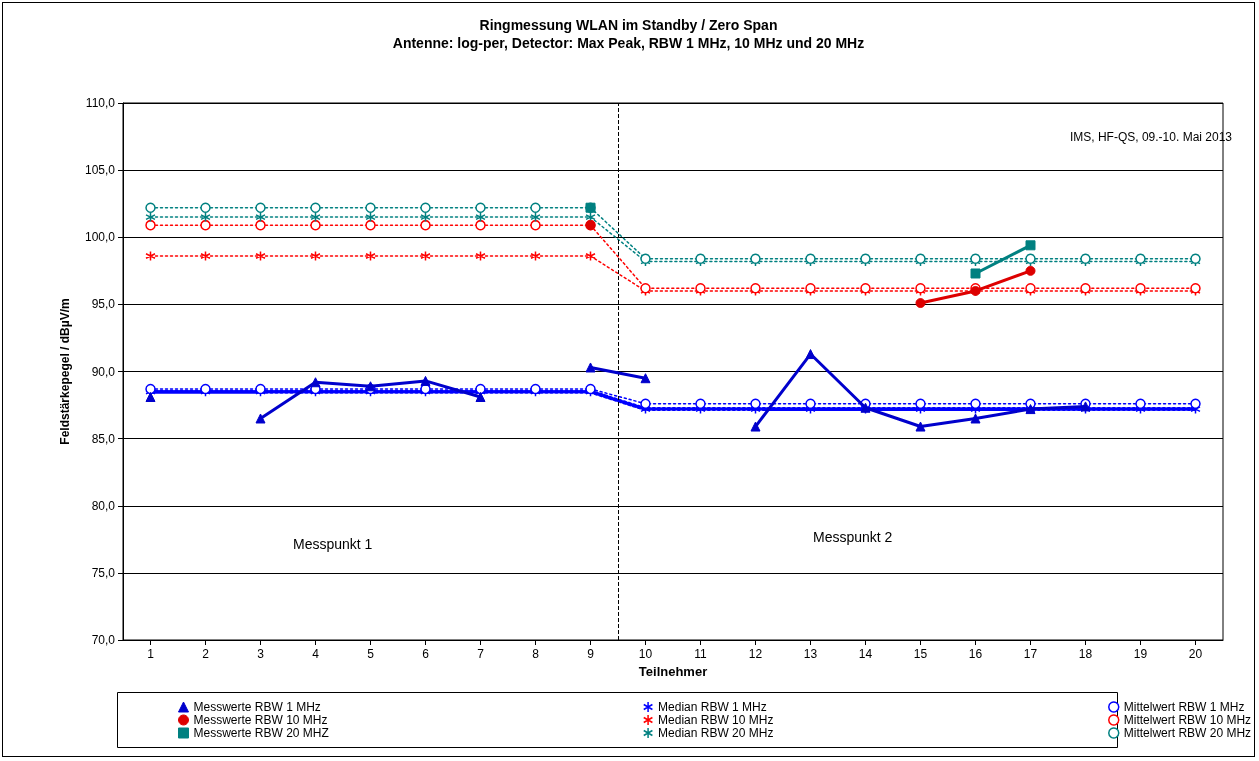 The height and width of the screenshot is (761, 1259). Describe the element at coordinates (975, 654) in the screenshot. I see `x-tick-label: 16` at that location.